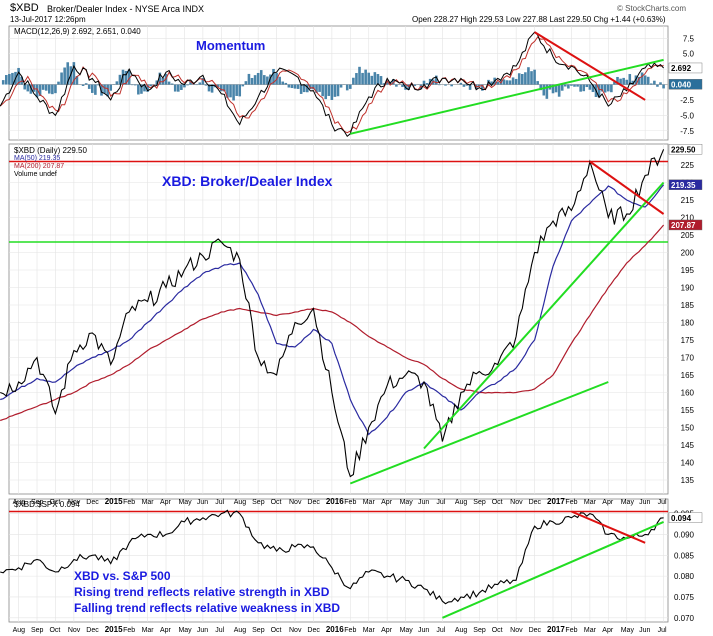 The height and width of the screenshot is (636, 713). What do you see at coordinates (687, 131) in the screenshot?
I see `y-tick-label: -7.5` at bounding box center [687, 131].